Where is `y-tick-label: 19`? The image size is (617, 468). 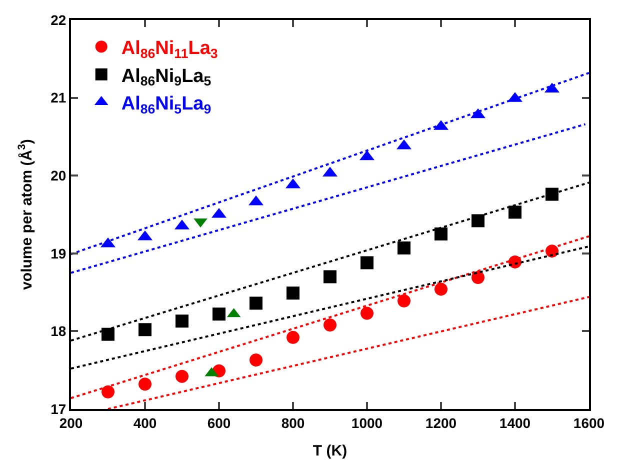
y-tick-label: 19 is located at coordinates (58, 253).